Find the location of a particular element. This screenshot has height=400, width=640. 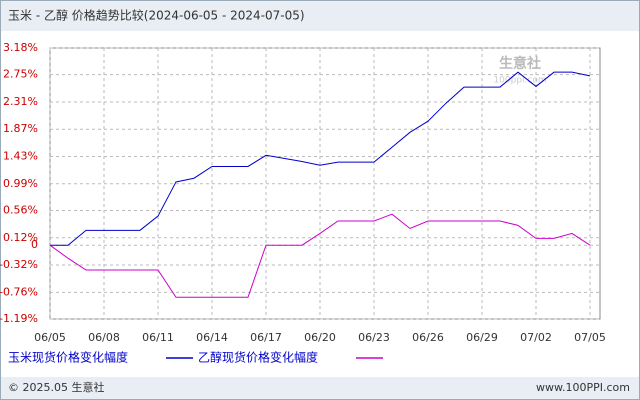

y-tick-label: 2.31% is located at coordinates (20, 101).